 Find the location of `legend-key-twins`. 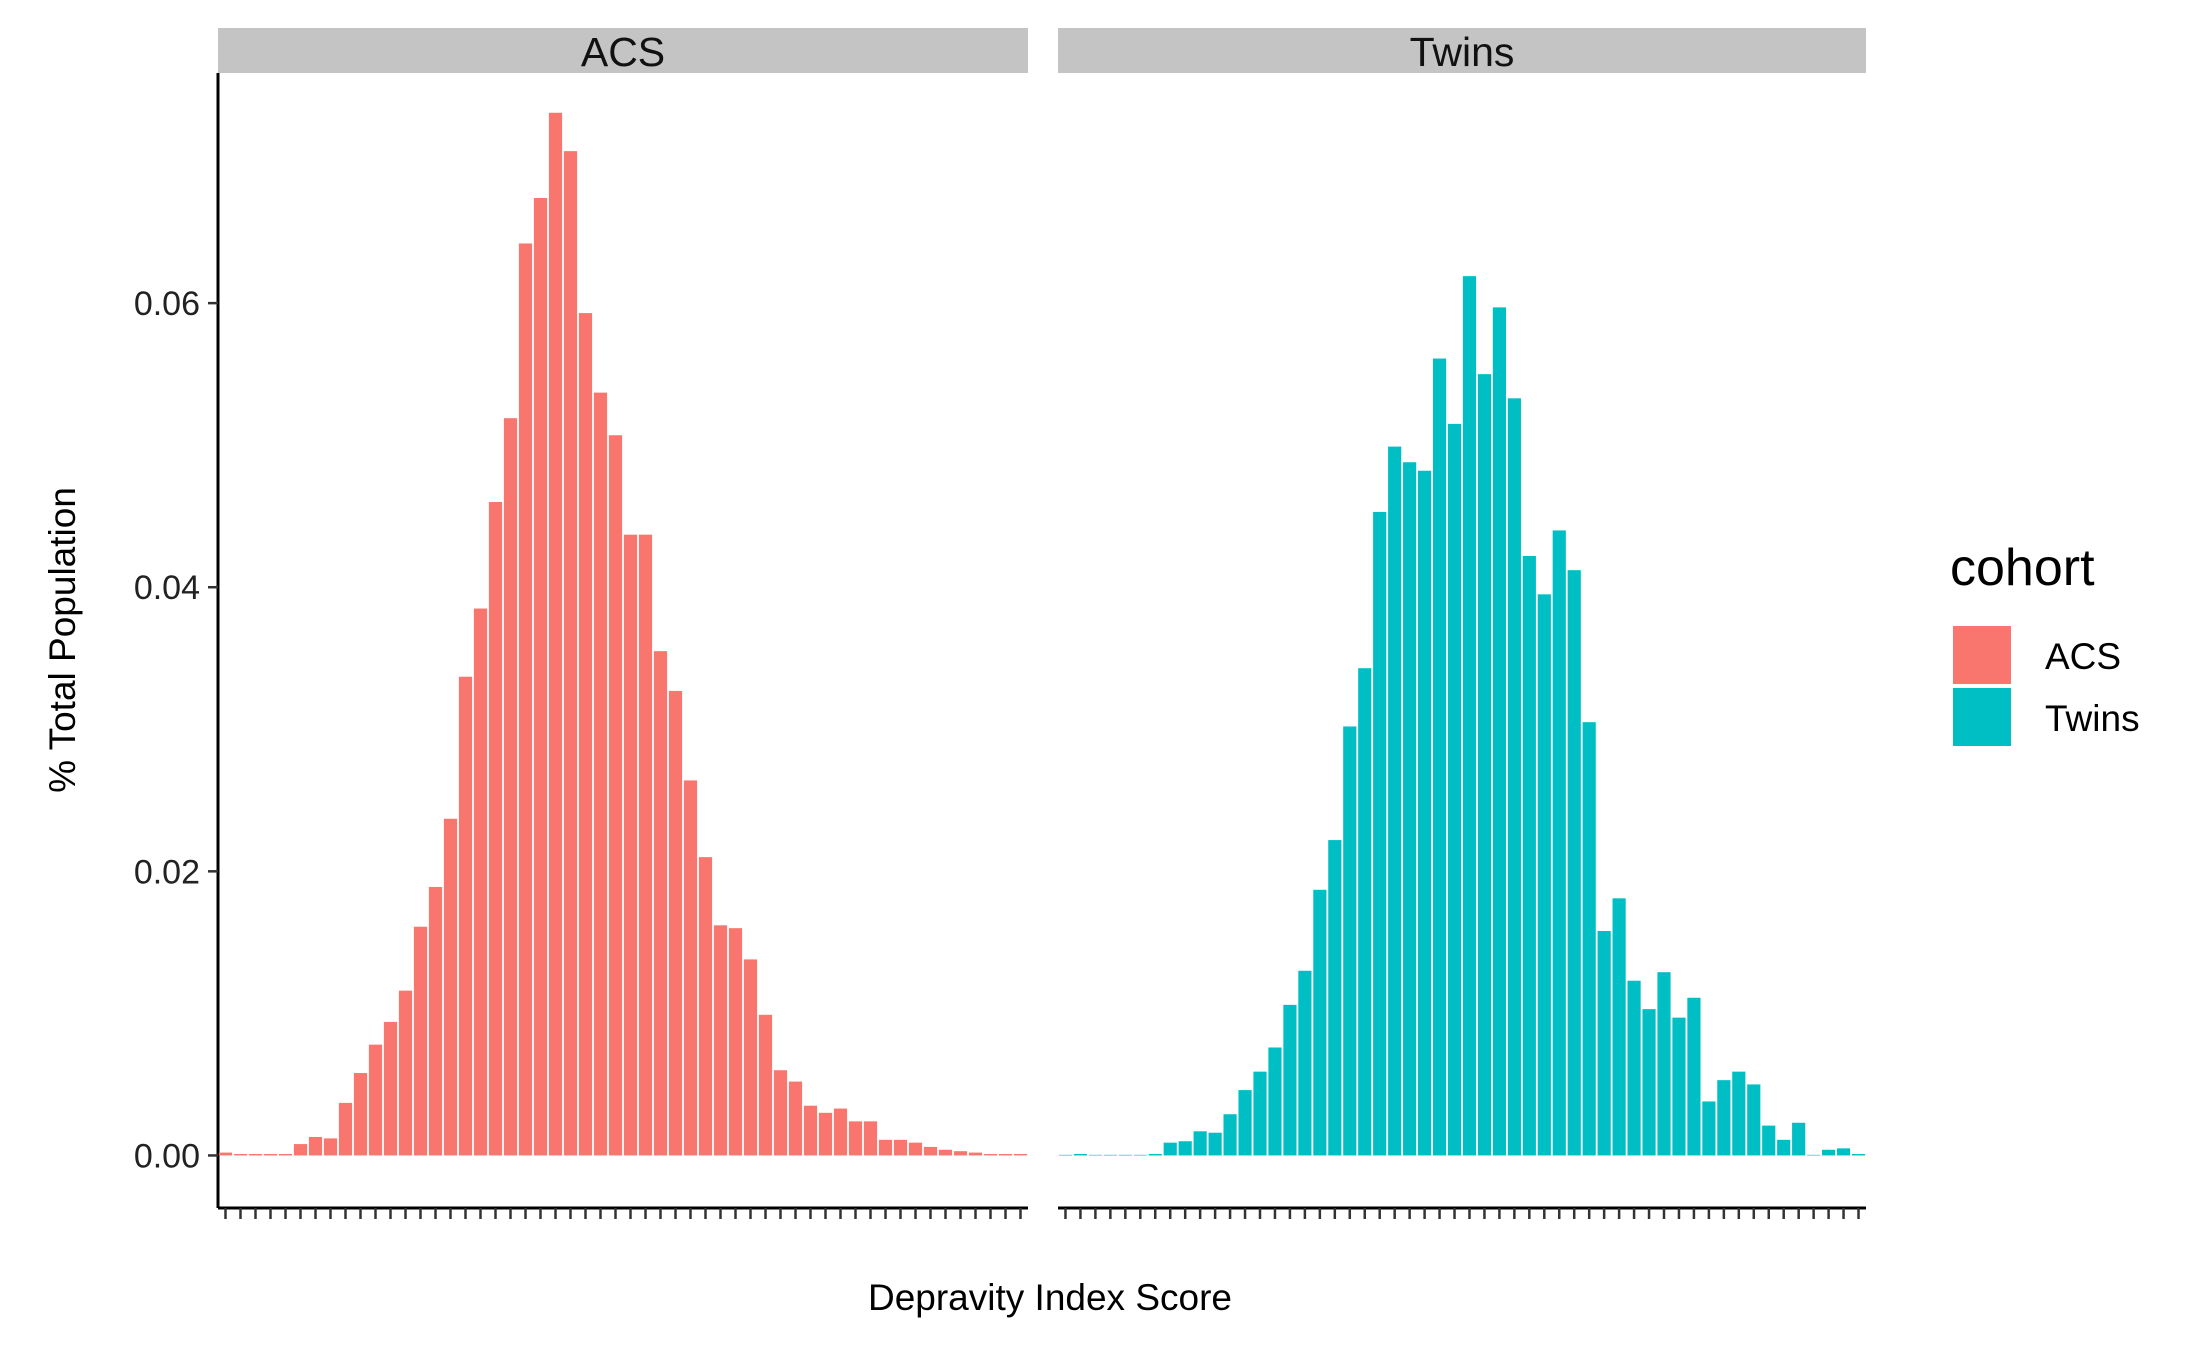

legend-key-twins is located at coordinates (1982, 717).